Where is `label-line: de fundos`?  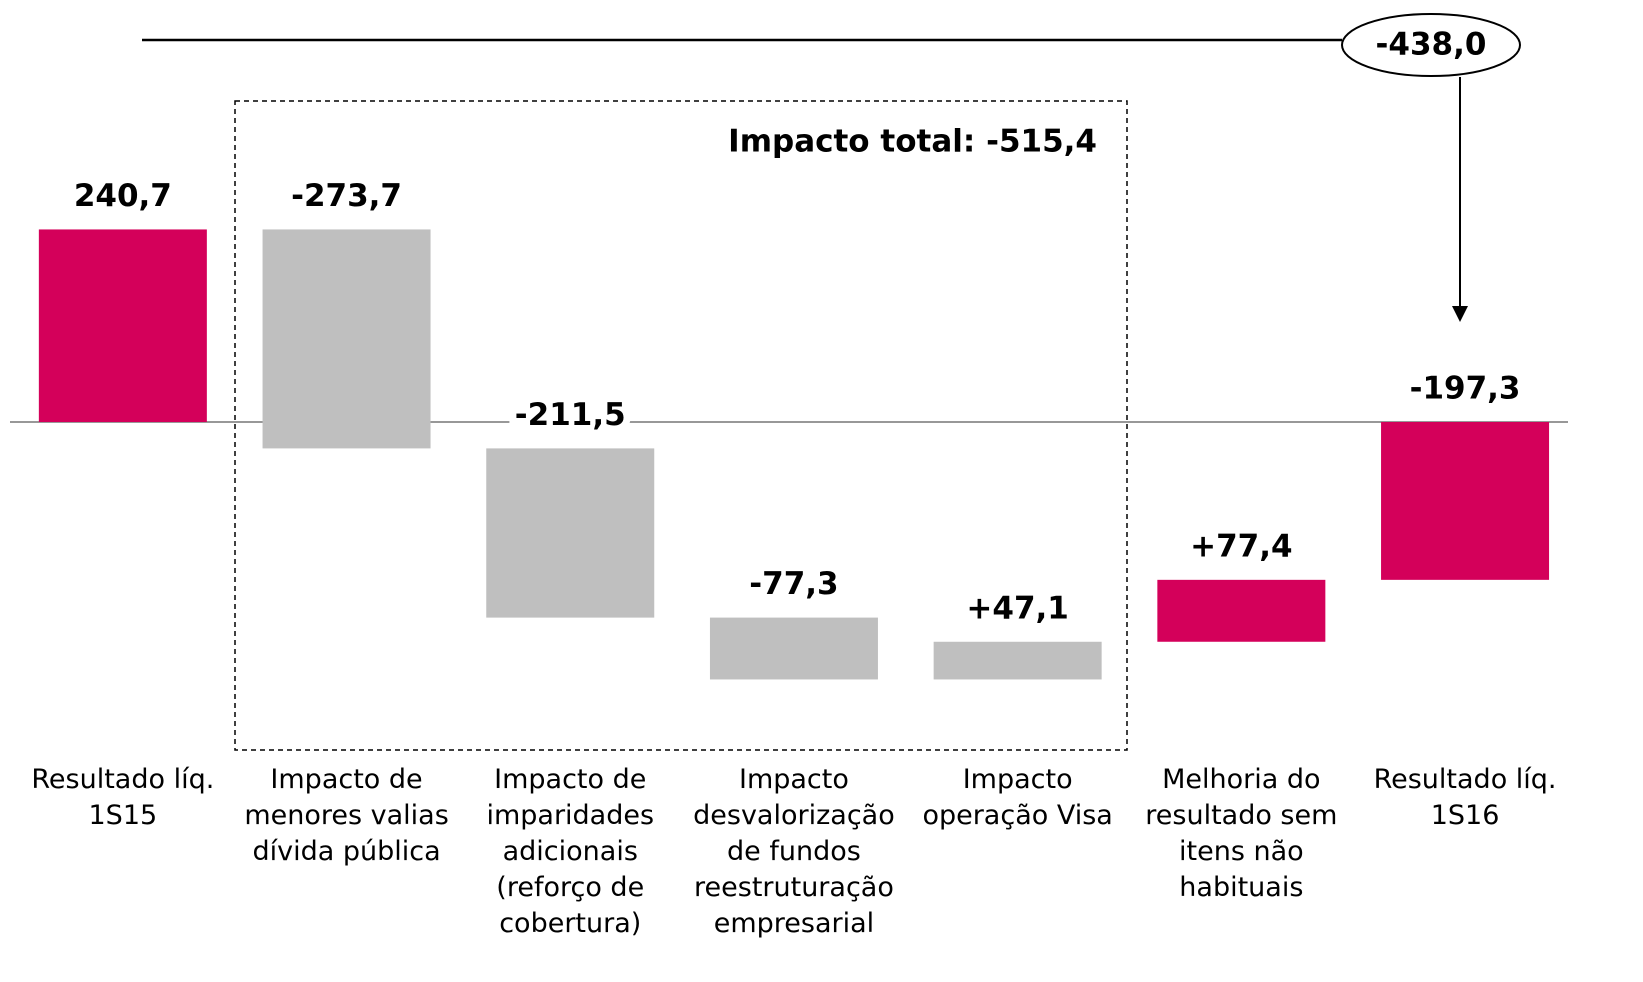
label-line: de fundos is located at coordinates (794, 851).